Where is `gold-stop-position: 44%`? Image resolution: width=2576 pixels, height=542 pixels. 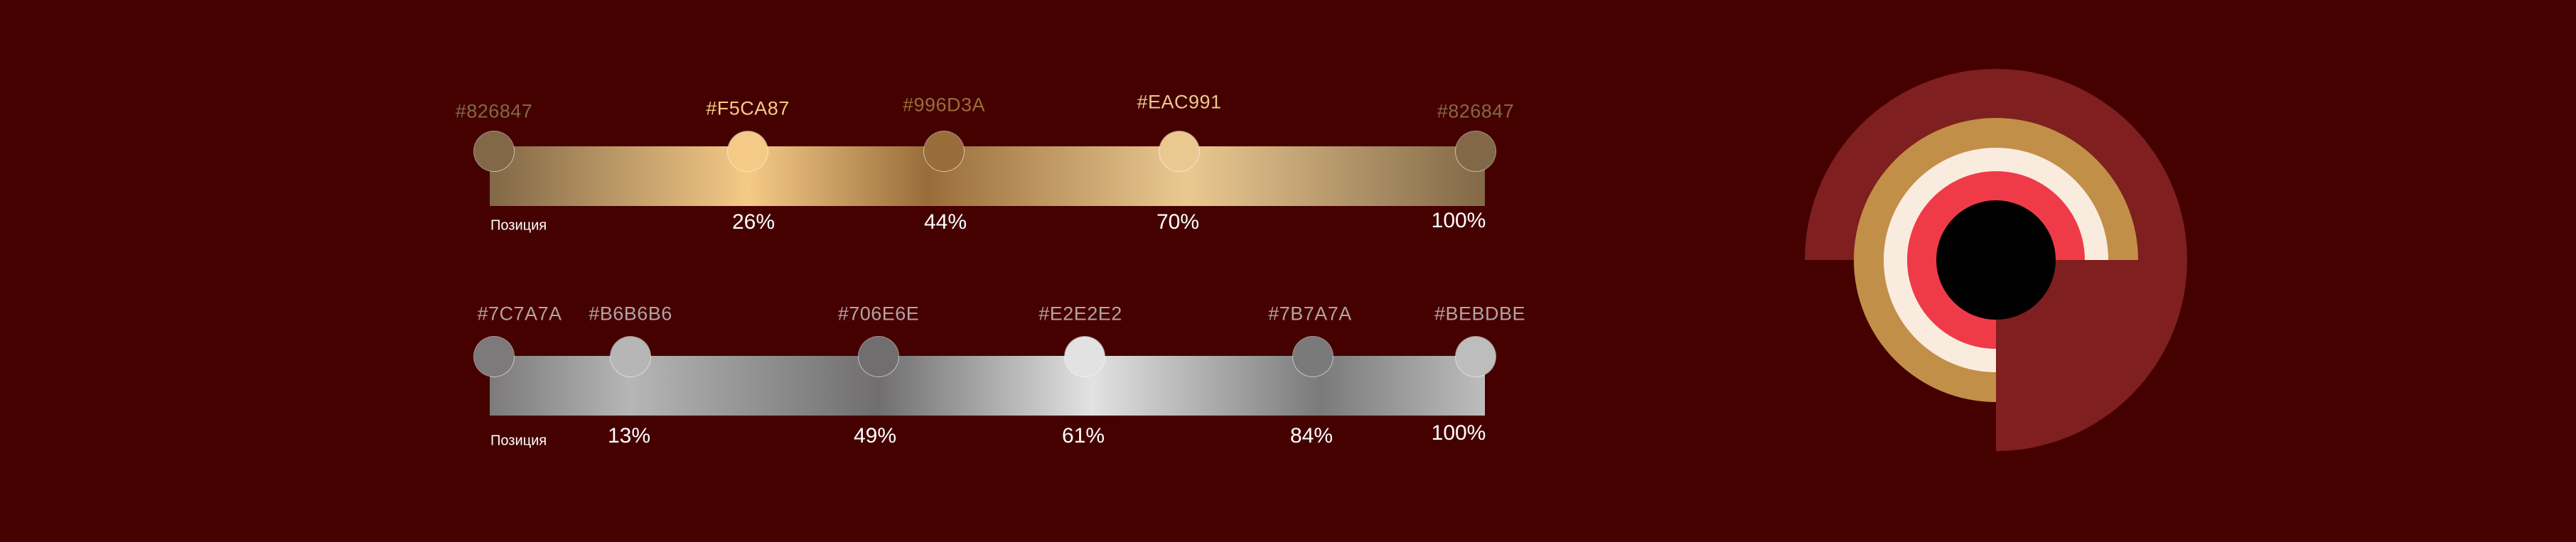
gold-stop-position: 44% is located at coordinates (945, 222).